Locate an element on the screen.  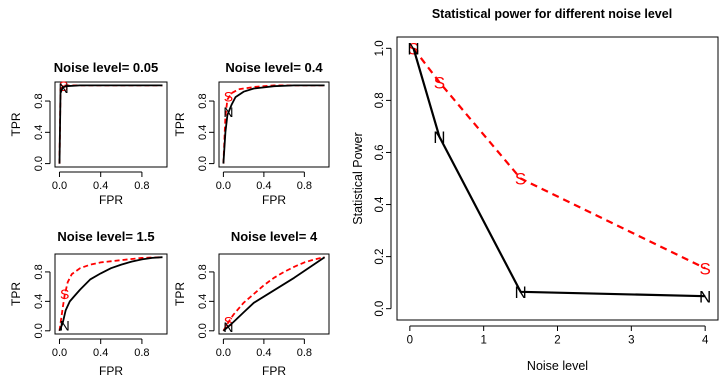
x-axis-label: Noise level is located at coordinates (557, 366).